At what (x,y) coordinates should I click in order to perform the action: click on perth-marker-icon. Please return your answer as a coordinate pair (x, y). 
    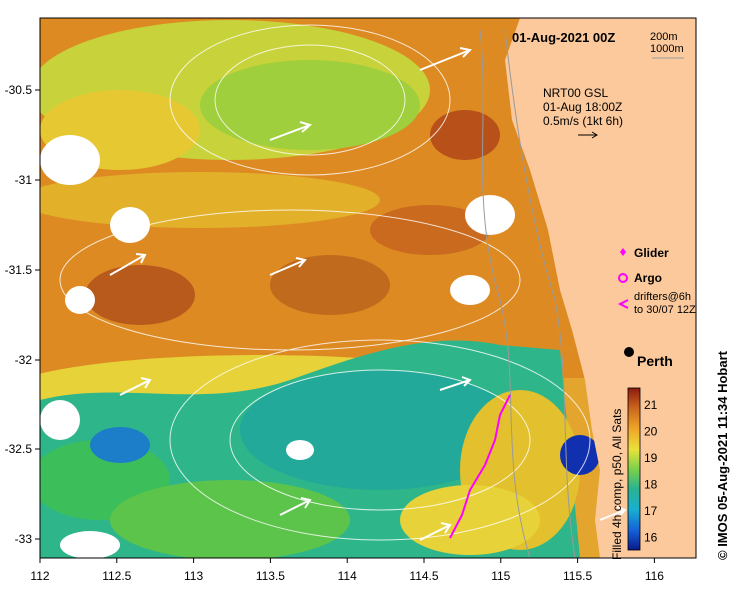
    Looking at the image, I should click on (629, 352).